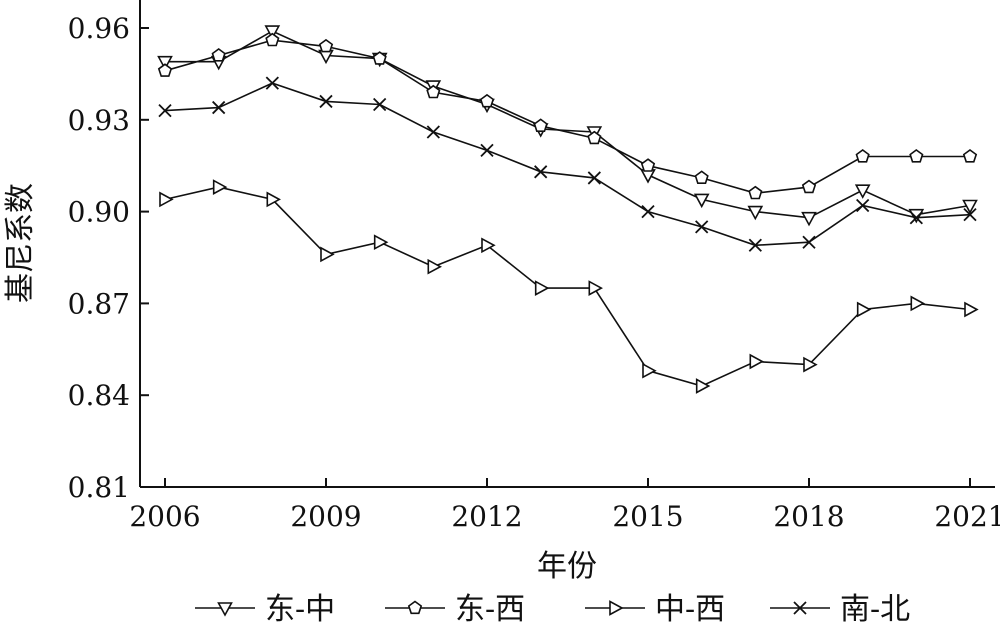 The height and width of the screenshot is (628, 1000). Describe the element at coordinates (20, 243) in the screenshot. I see `y-axis-title: 基尼系数` at that location.